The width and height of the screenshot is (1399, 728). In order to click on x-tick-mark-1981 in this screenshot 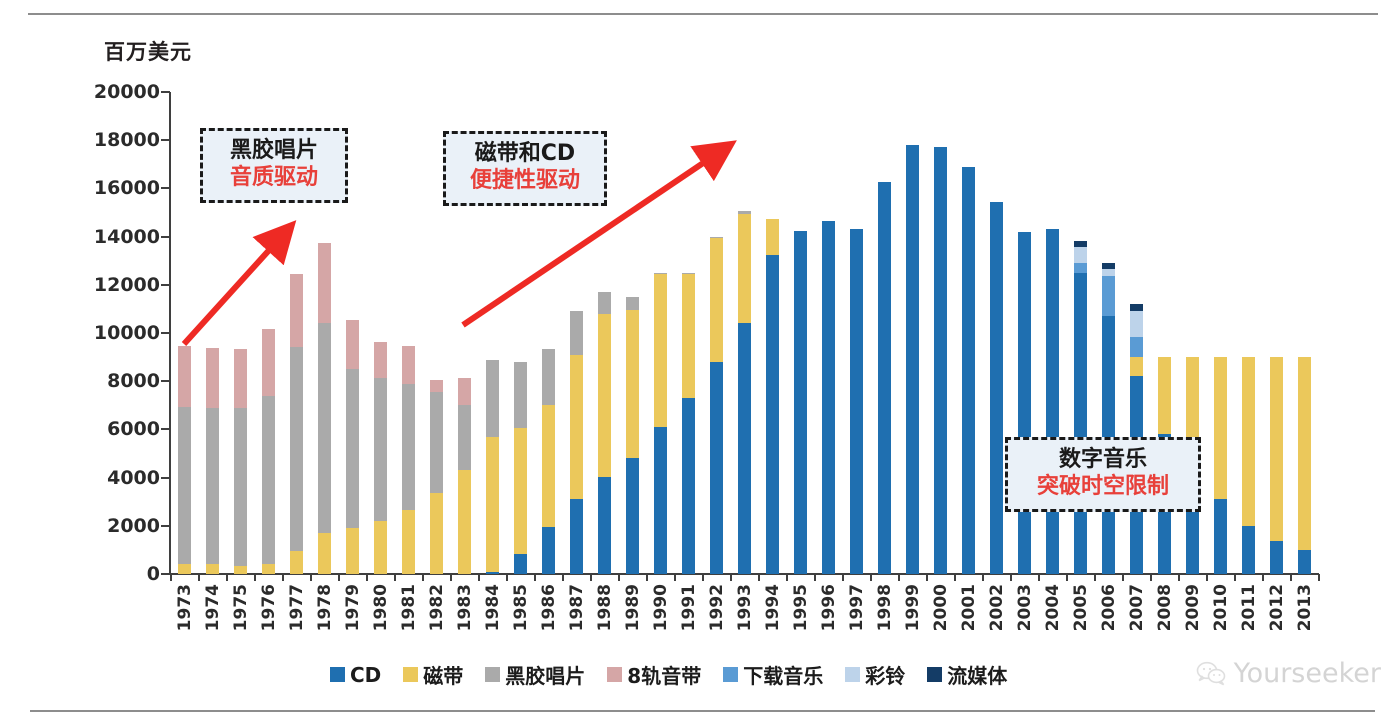, I will do `click(395, 577)`.